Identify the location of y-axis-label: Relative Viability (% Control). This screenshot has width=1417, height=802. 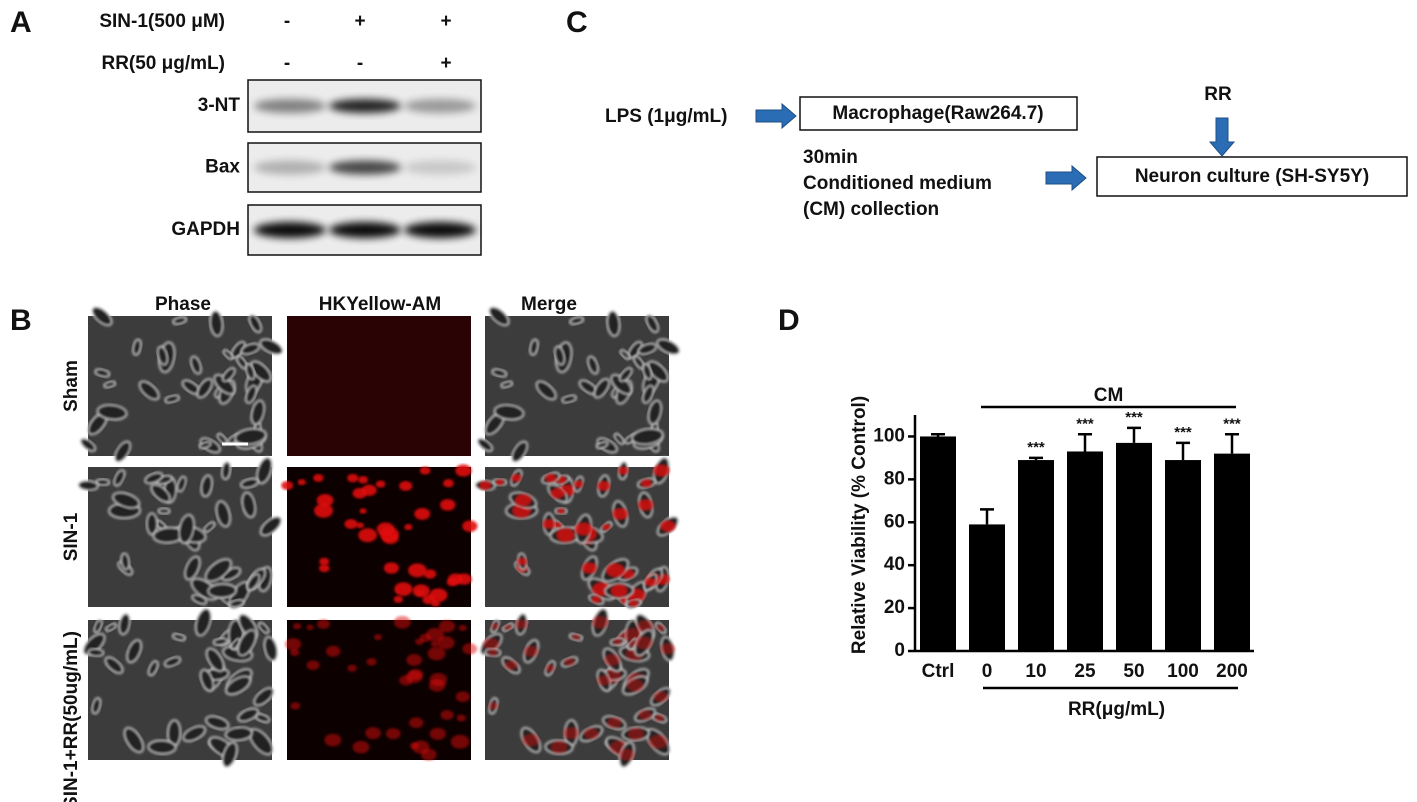
(859, 525).